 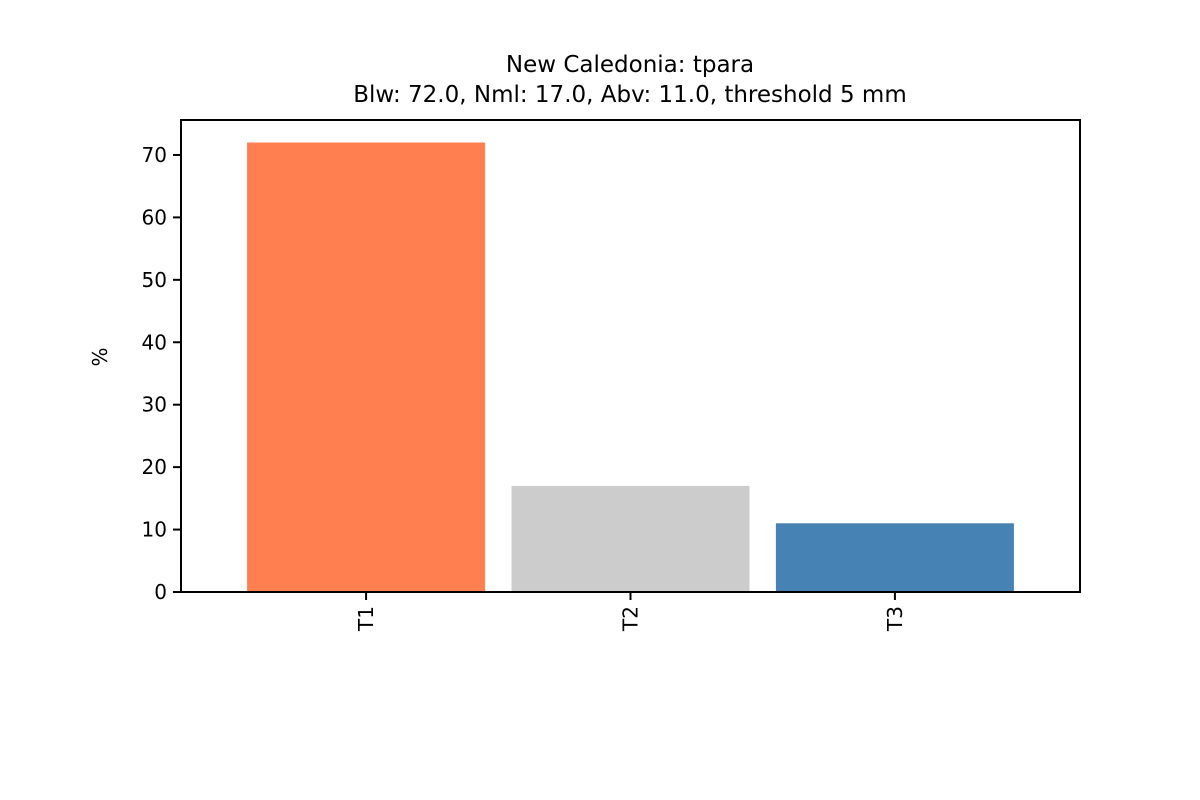 What do you see at coordinates (154, 405) in the screenshot?
I see `y-tick-label: 30` at bounding box center [154, 405].